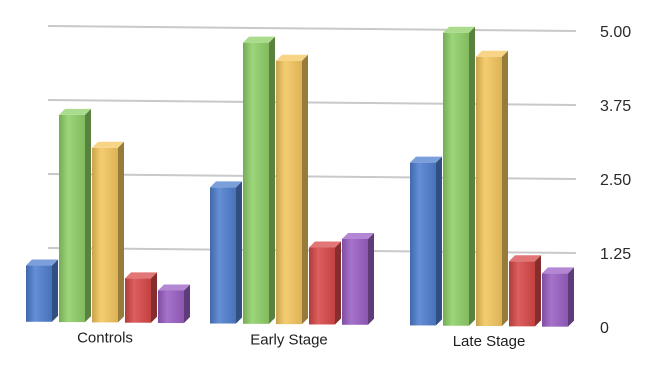 This screenshot has height=370, width=668. I want to click on x-category-label: Controls, so click(105, 338).